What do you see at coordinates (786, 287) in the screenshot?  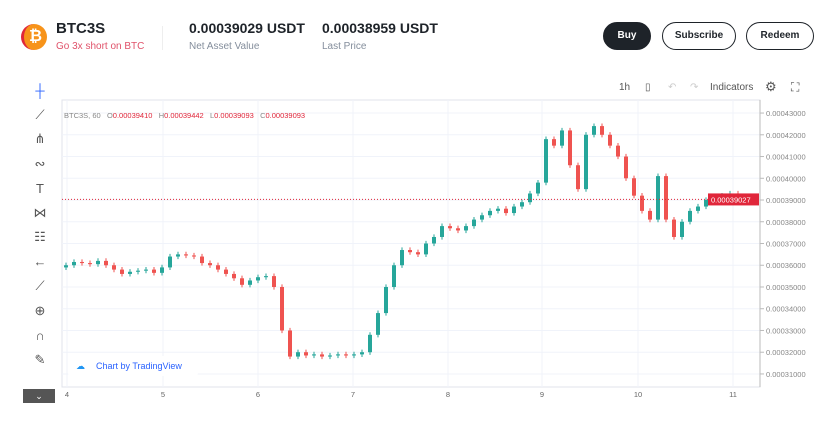 I see `y-tick-label: 0.00035000` at bounding box center [786, 287].